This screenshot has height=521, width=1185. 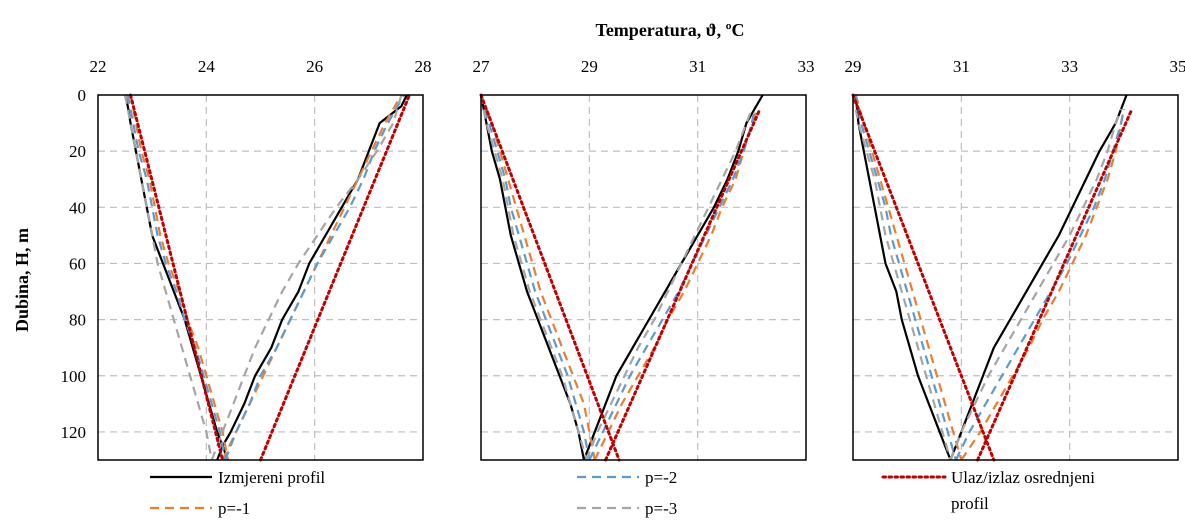 I want to click on y-tick-label: 20, so click(x=77, y=151).